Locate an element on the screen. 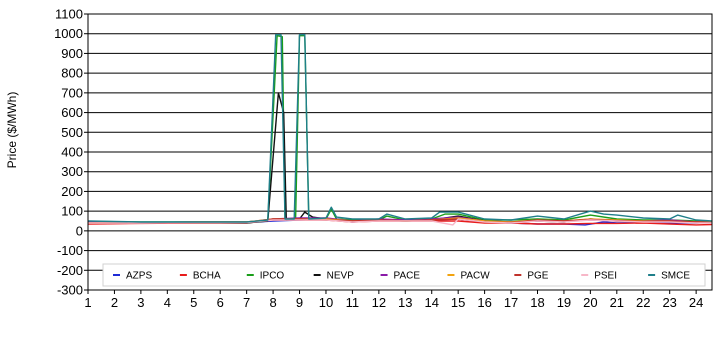 The image size is (715, 340). x-tick-label: 4 is located at coordinates (167, 302).